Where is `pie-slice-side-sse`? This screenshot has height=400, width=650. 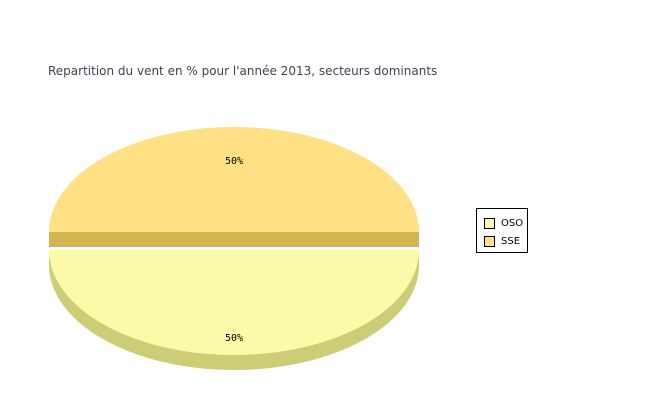
pie-slice-side-sse is located at coordinates (234, 239).